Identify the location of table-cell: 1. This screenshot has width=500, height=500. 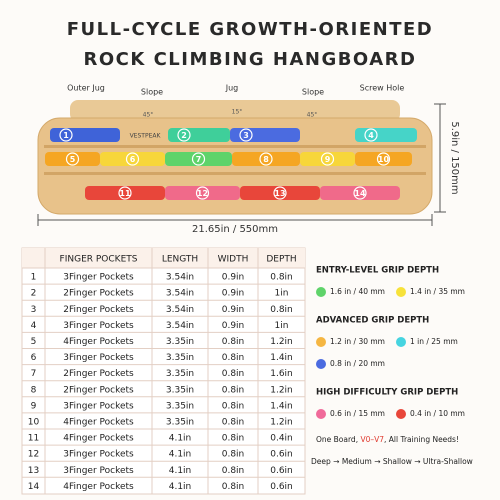
(34, 278).